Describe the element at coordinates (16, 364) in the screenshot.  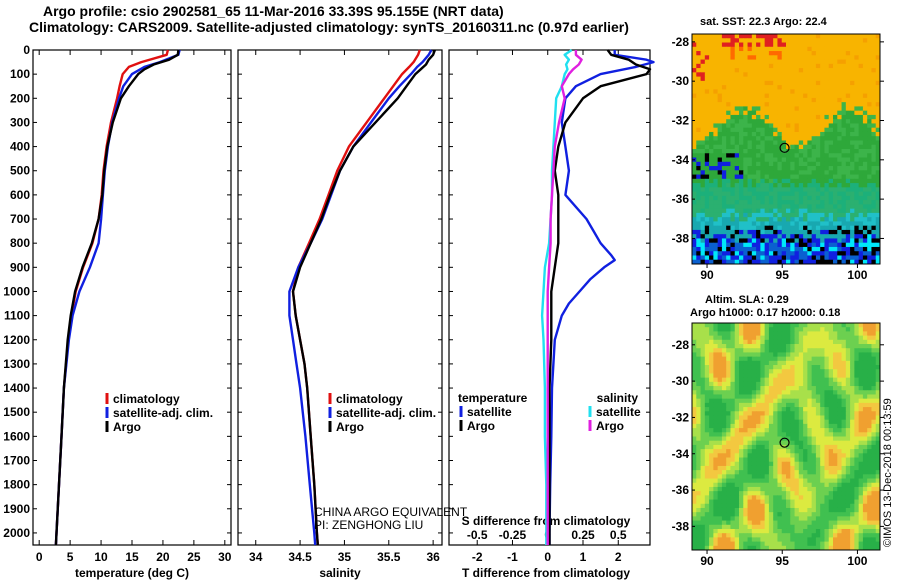
I see `depth-tick-label: 1300` at that location.